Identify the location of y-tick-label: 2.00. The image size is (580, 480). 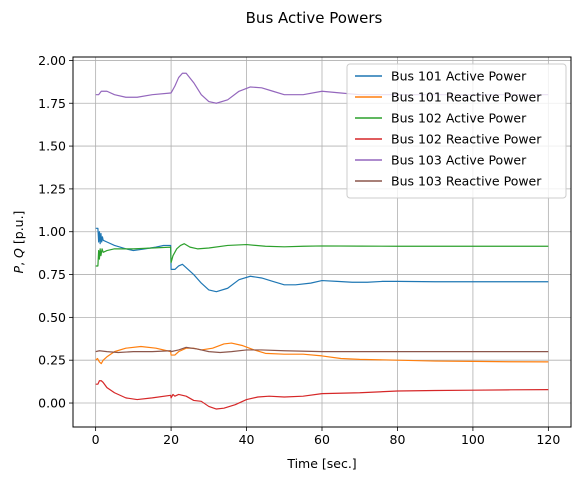
(52, 60).